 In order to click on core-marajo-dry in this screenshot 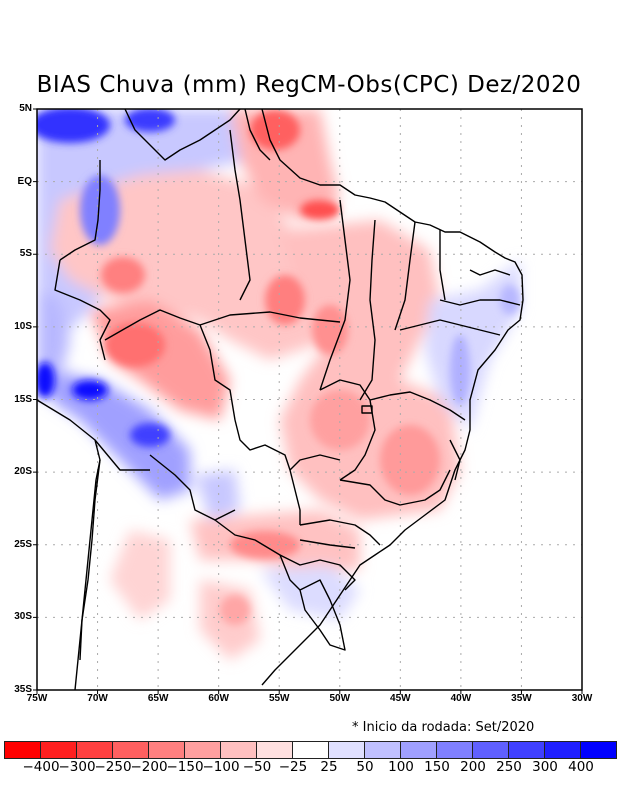, I will do `click(320, 210)`.